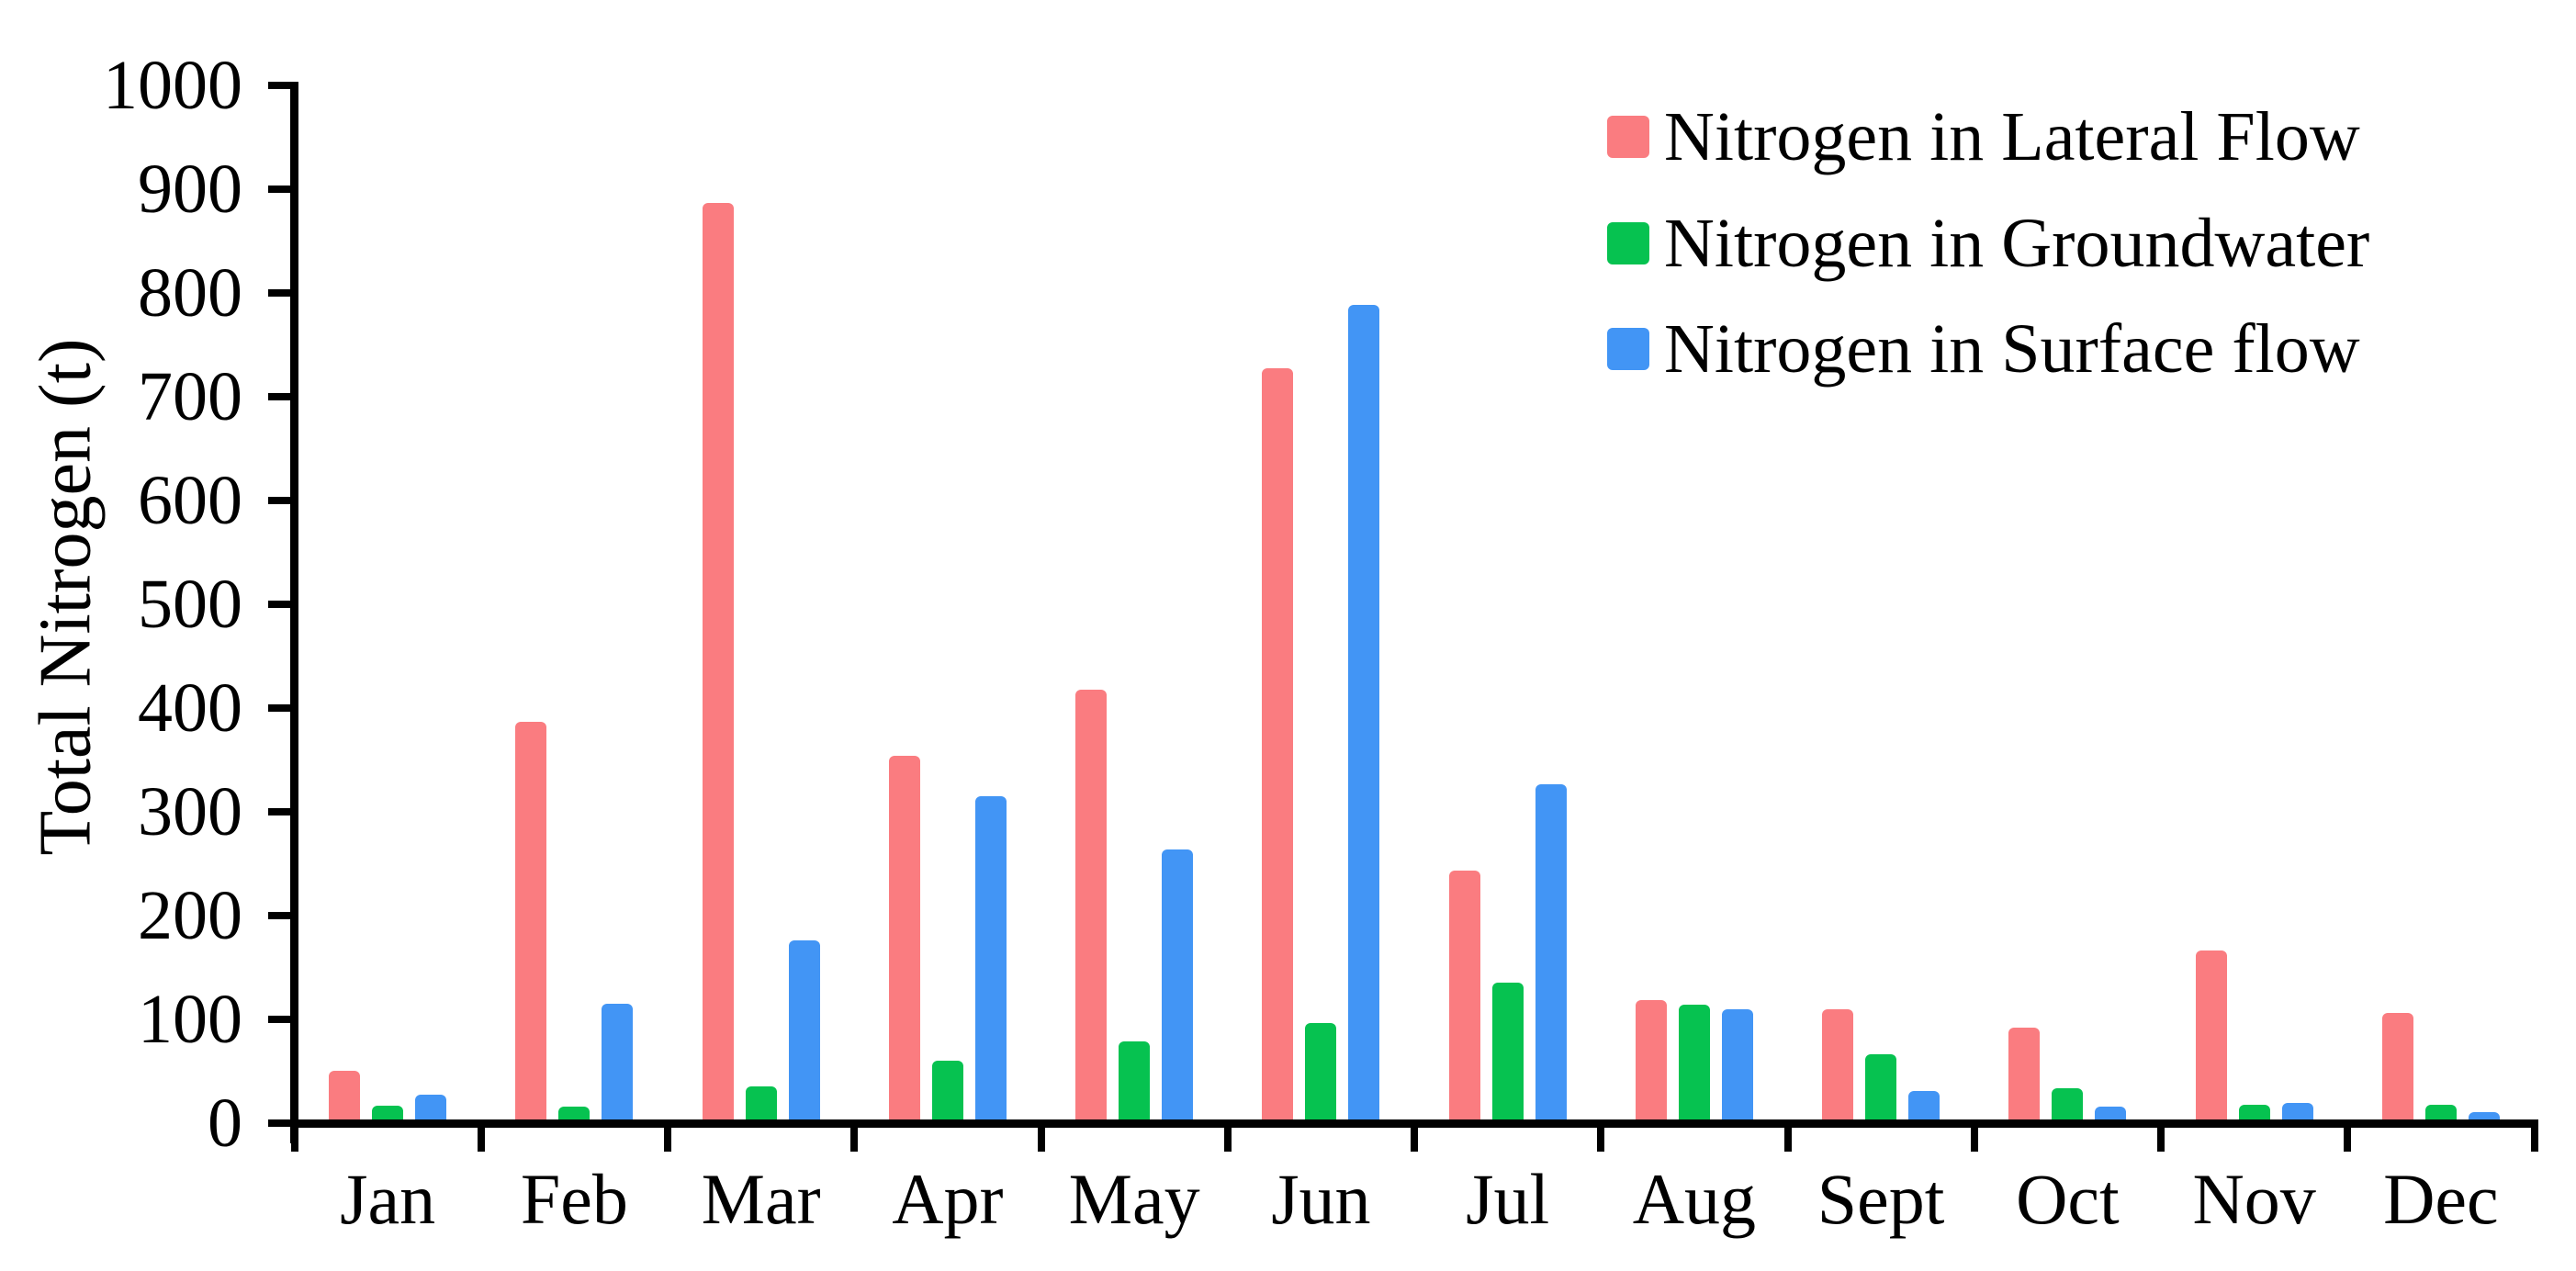 The width and height of the screenshot is (2576, 1271). What do you see at coordinates (1737, 1065) in the screenshot?
I see `bar-surface-flow-aug` at bounding box center [1737, 1065].